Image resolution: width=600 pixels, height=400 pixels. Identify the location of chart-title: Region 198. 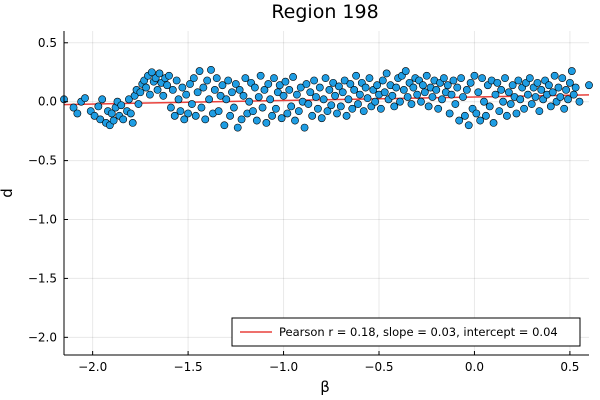
(324, 12).